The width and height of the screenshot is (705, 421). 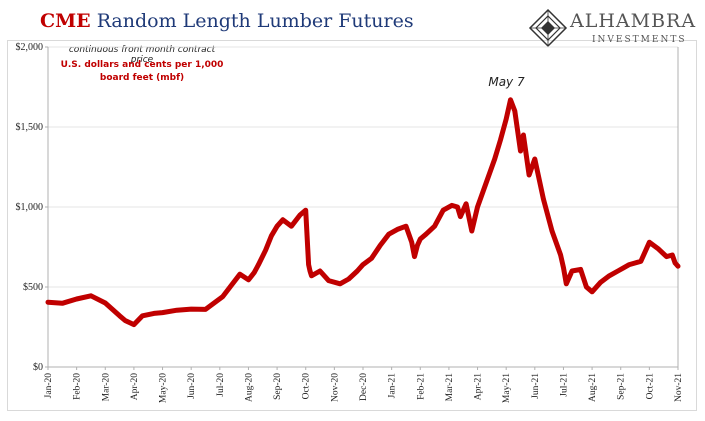 What do you see at coordinates (307, 386) in the screenshot?
I see `x-tick-label: Oct-20` at bounding box center [307, 386].